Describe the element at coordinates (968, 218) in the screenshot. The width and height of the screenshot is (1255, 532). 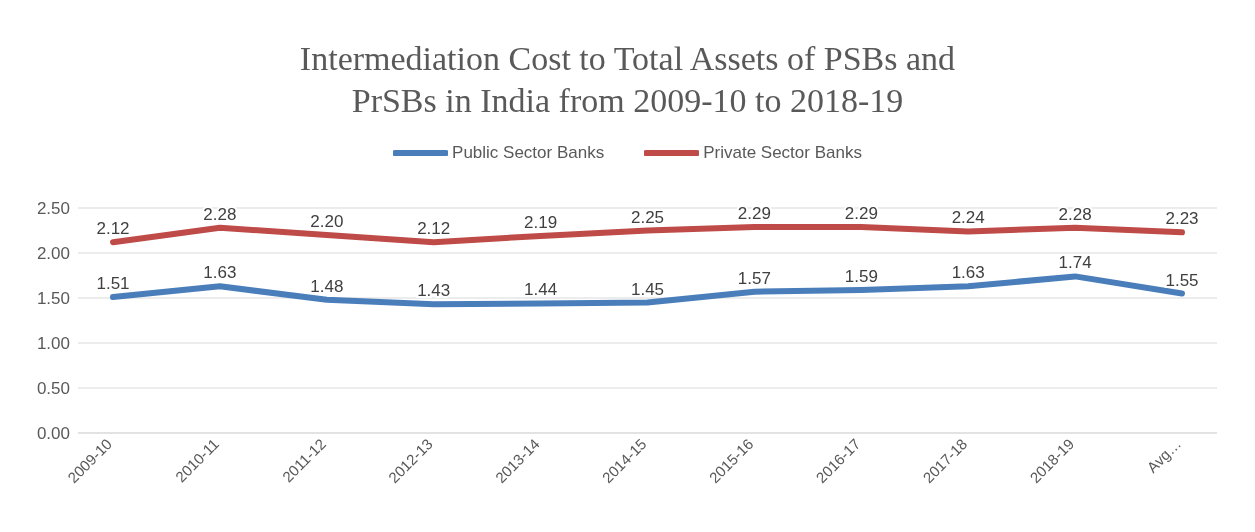
I see `data-label: 2.24` at that location.